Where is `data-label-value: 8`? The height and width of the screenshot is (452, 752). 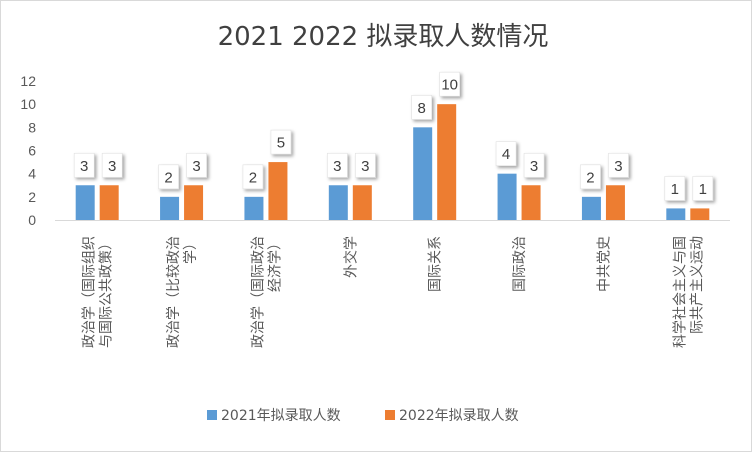
data-label-value: 8 is located at coordinates (422, 108).